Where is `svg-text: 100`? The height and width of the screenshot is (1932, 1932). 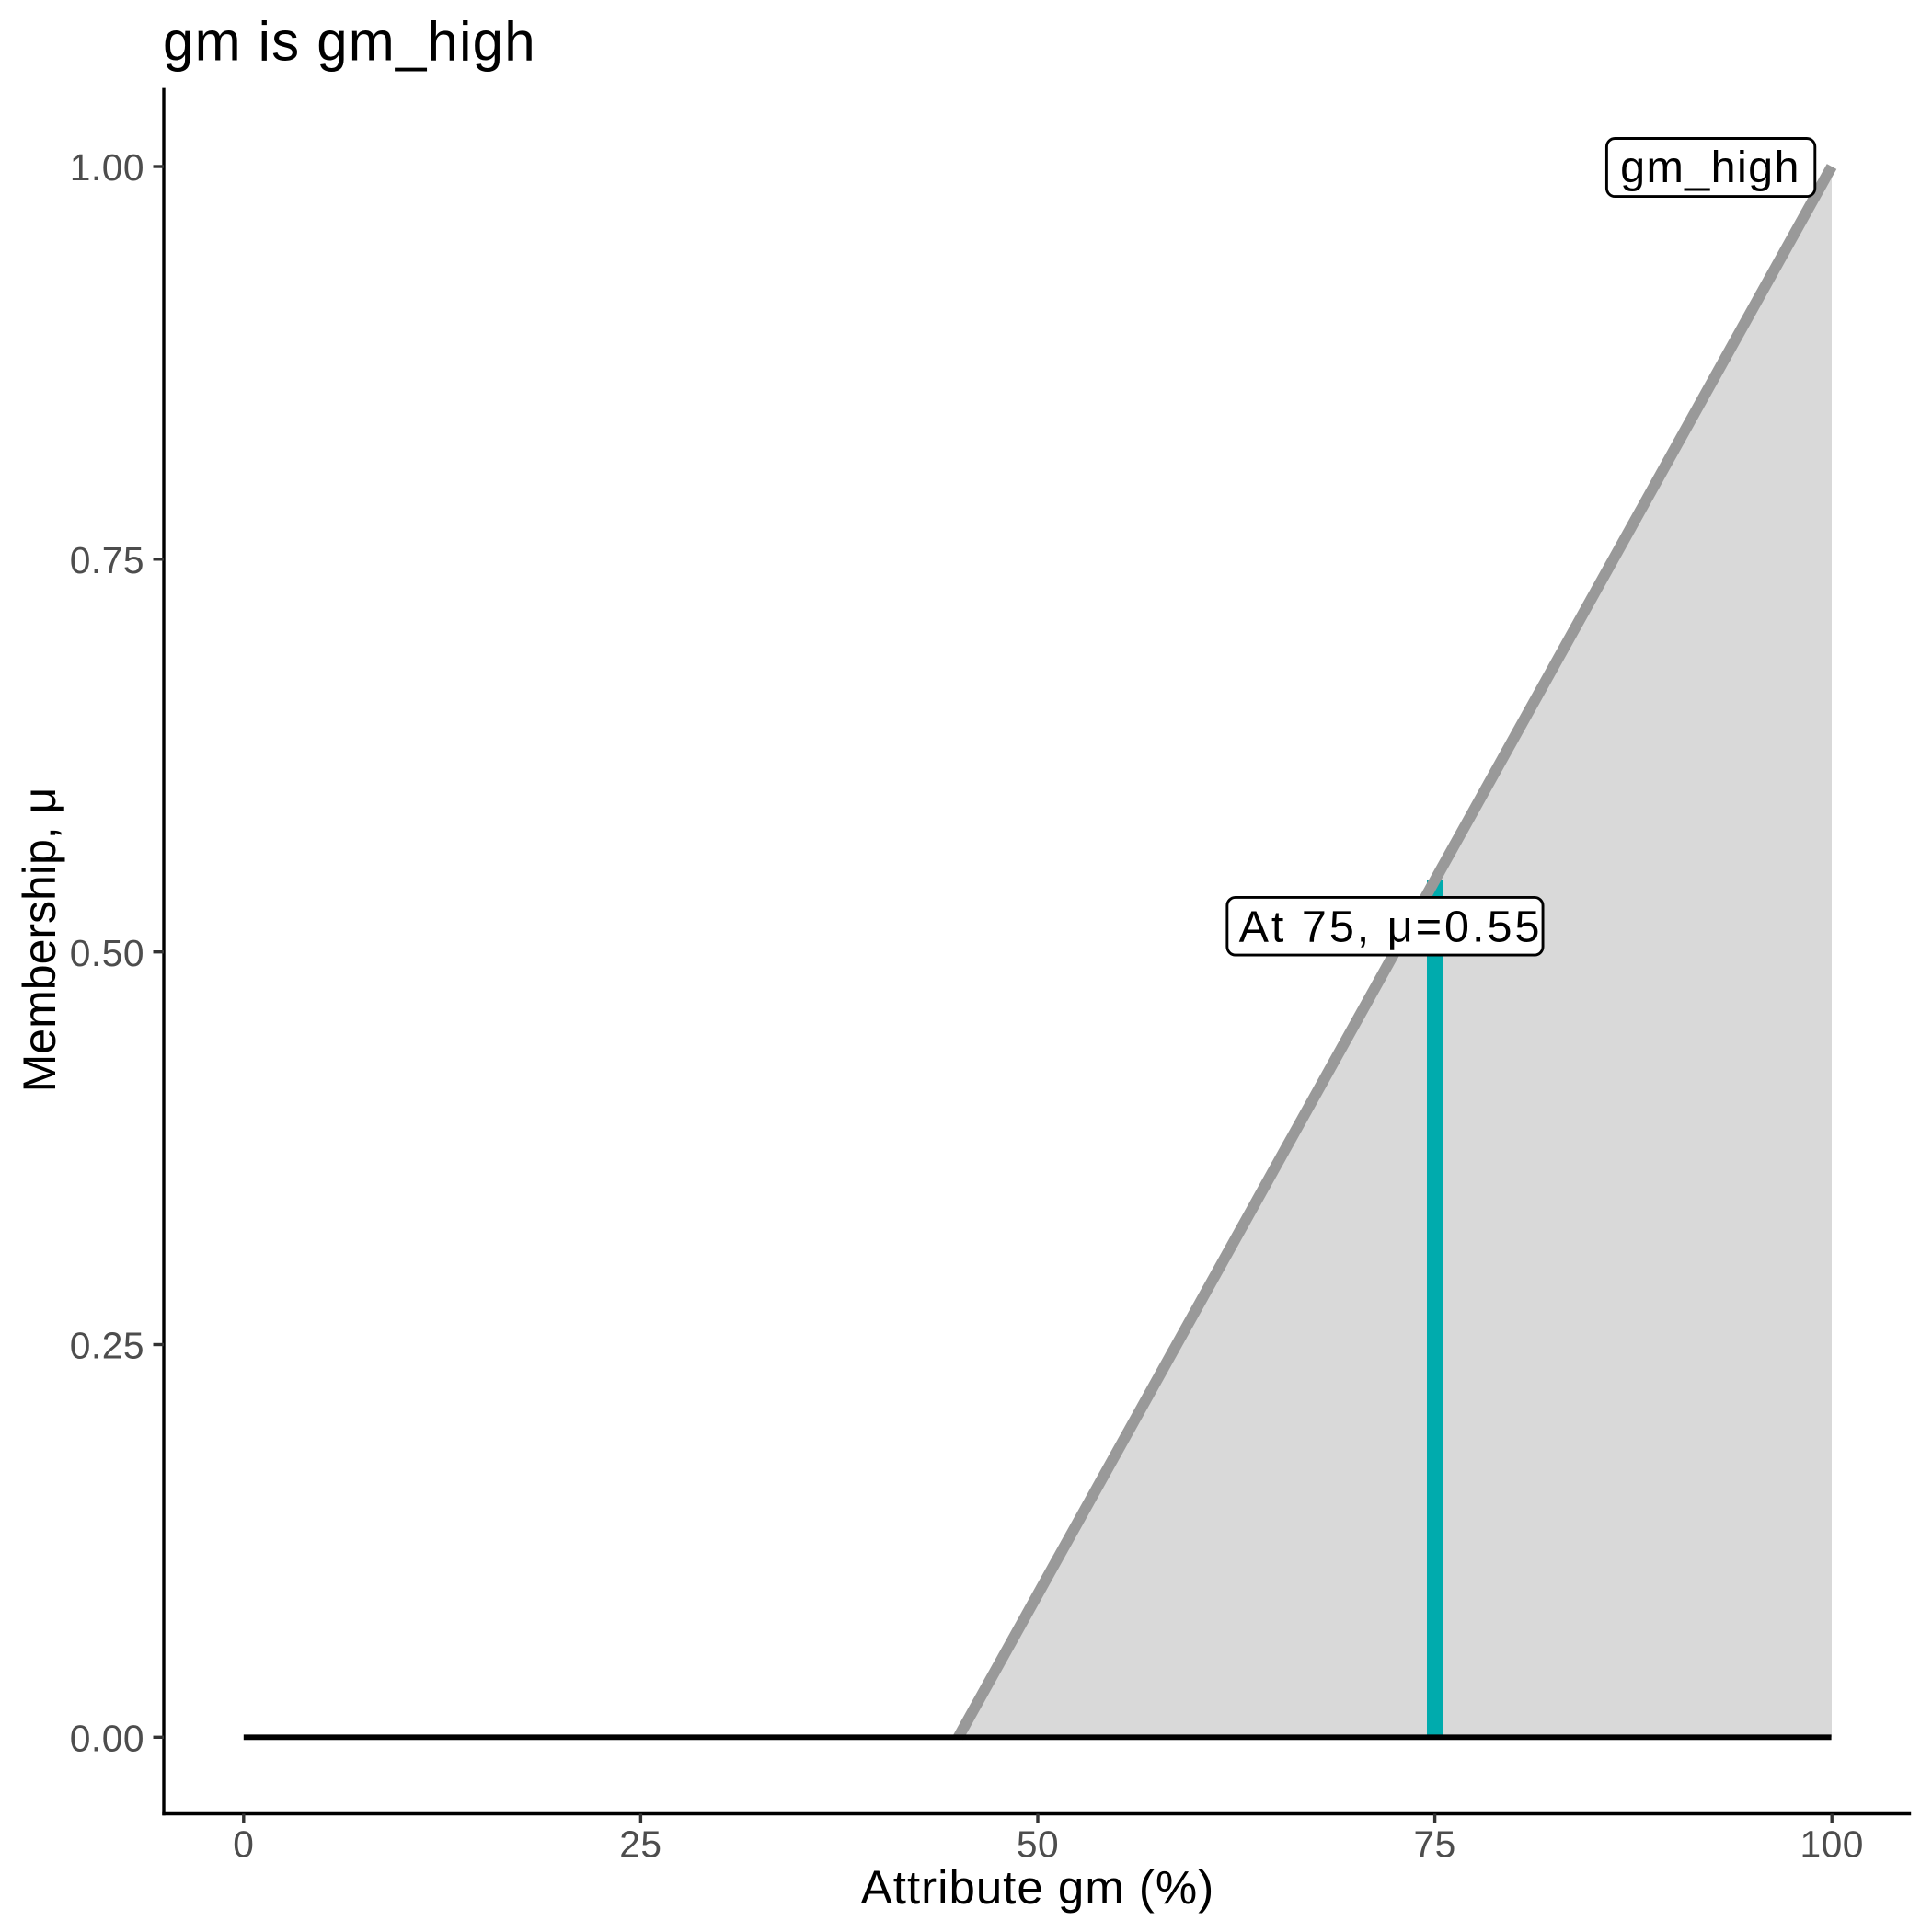 svg-text: 100 is located at coordinates (1832, 1844).